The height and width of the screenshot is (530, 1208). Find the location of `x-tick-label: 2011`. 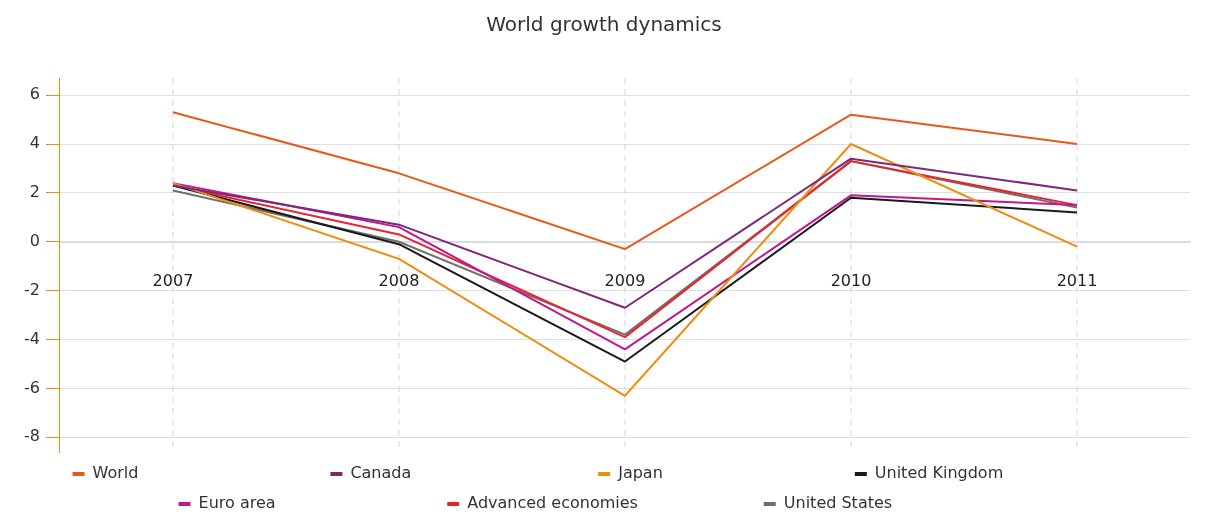

x-tick-label: 2011 is located at coordinates (1077, 280).